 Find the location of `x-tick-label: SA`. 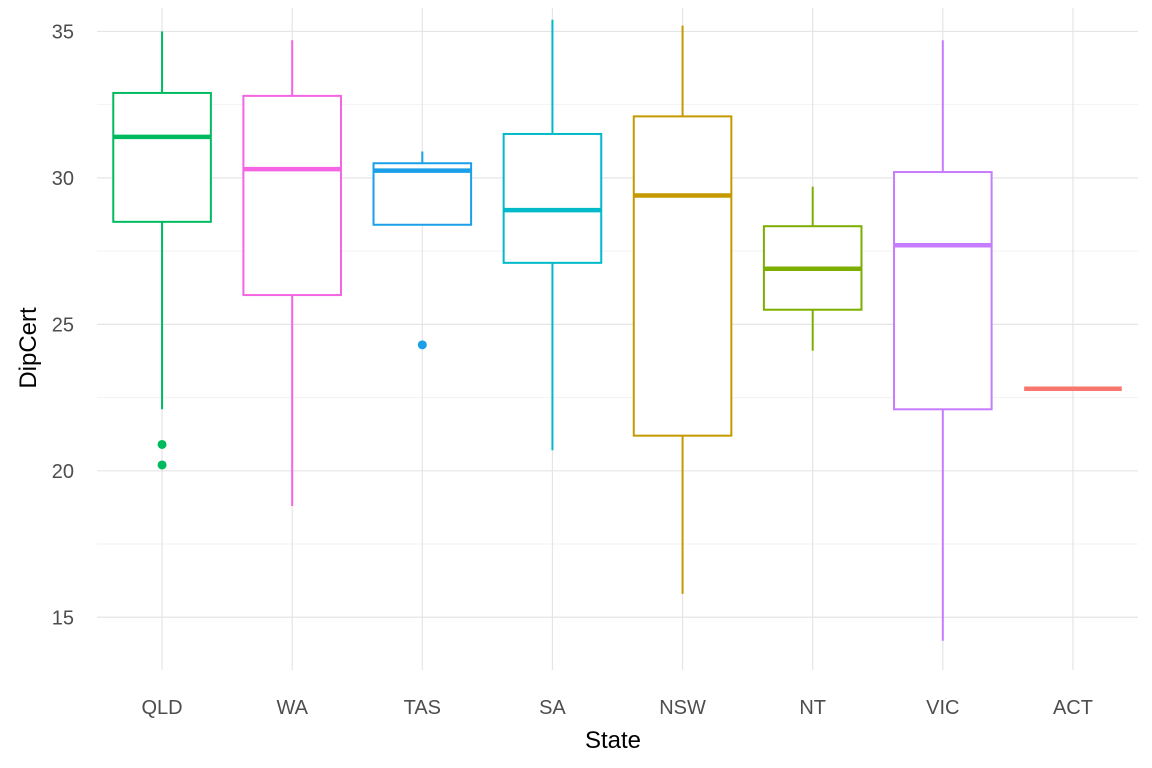

x-tick-label: SA is located at coordinates (552, 708).